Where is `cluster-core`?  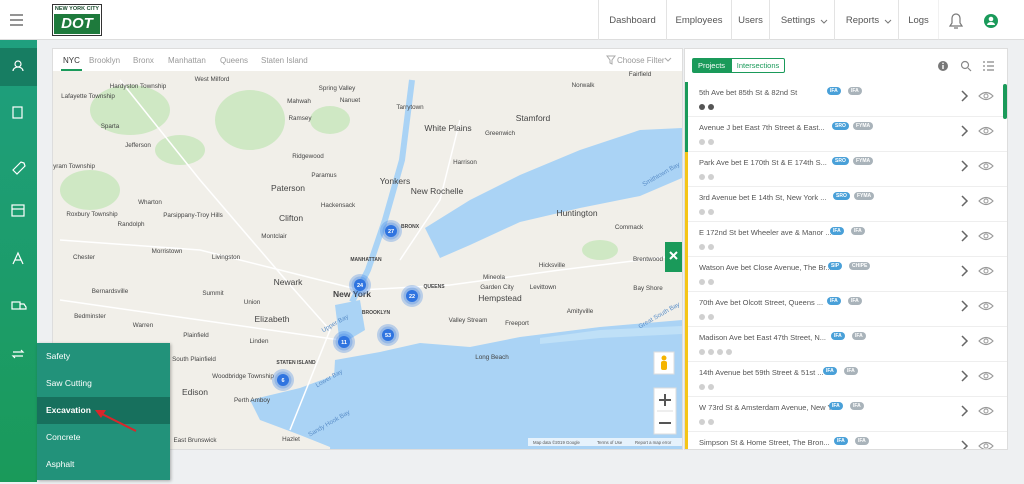 cluster-core is located at coordinates (388, 335).